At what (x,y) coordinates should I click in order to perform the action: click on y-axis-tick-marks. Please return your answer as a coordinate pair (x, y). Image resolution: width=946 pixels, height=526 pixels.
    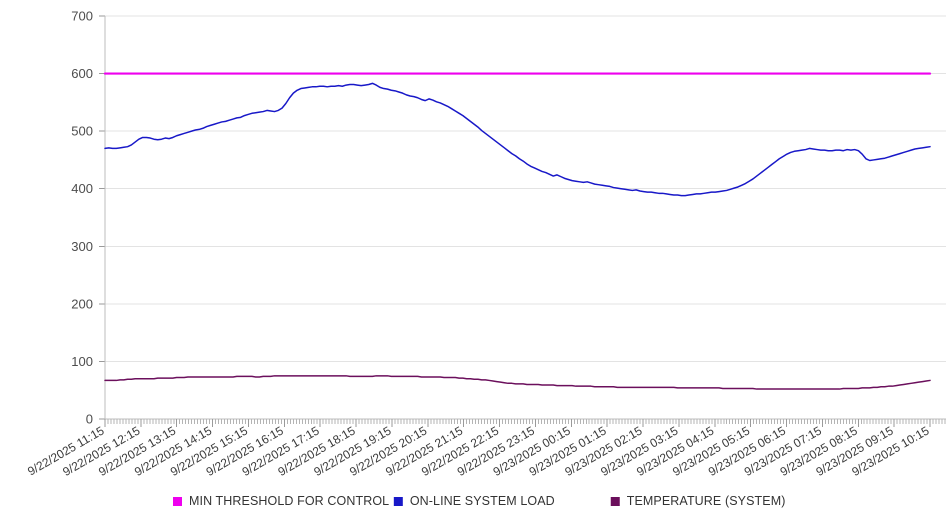
    Looking at the image, I should click on (102, 217).